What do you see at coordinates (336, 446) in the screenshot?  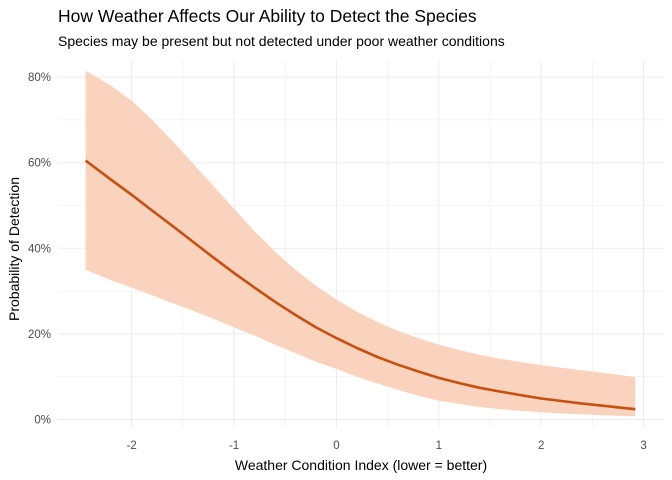 I see `x-tick-label: 0` at bounding box center [336, 446].